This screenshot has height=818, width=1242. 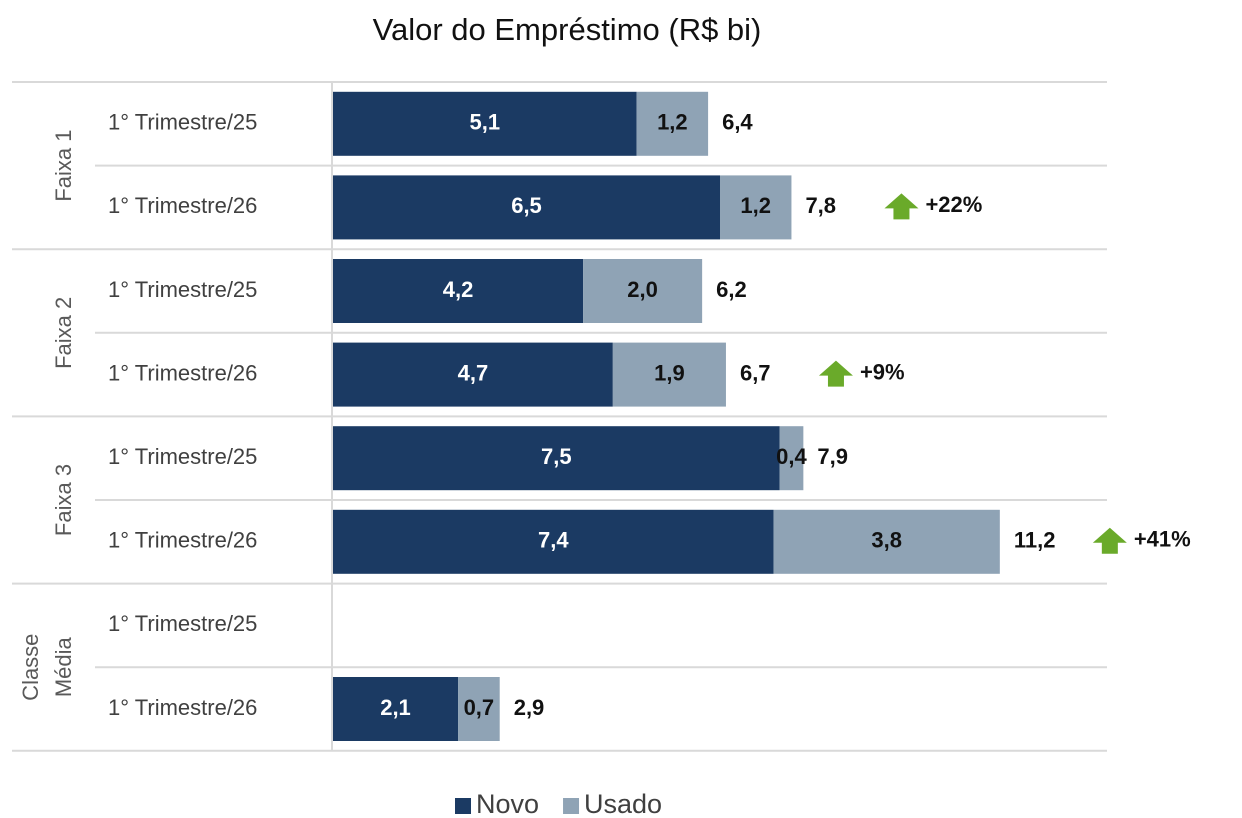 What do you see at coordinates (832, 456) in the screenshot?
I see `total-label: 7,9` at bounding box center [832, 456].